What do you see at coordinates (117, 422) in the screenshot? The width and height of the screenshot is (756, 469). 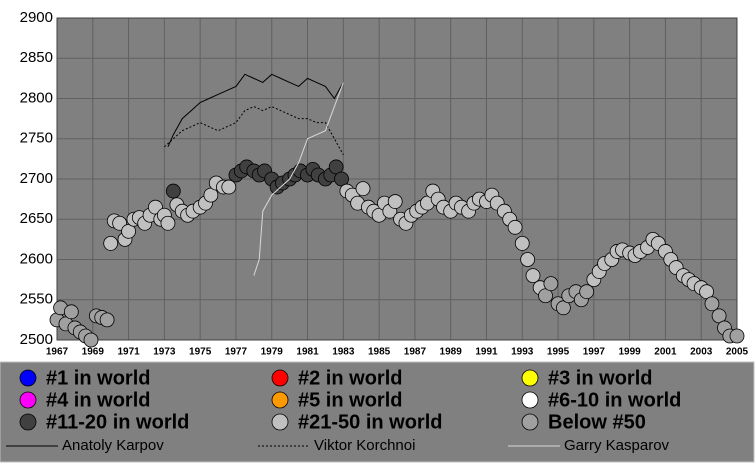 I see `legend-label: #11-20 in world` at bounding box center [117, 422].